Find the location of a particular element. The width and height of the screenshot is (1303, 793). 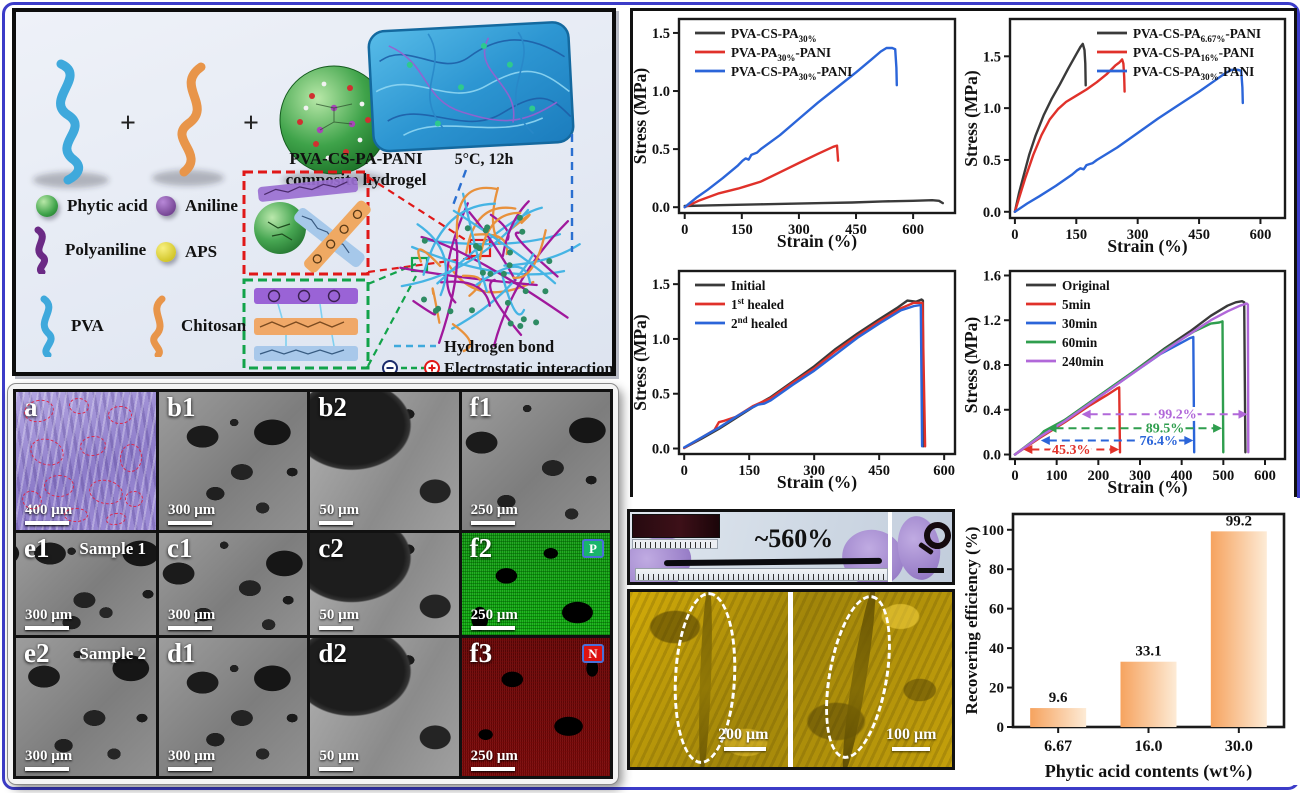

svg-text: Recovering efficiency (%) is located at coordinates (972, 621).